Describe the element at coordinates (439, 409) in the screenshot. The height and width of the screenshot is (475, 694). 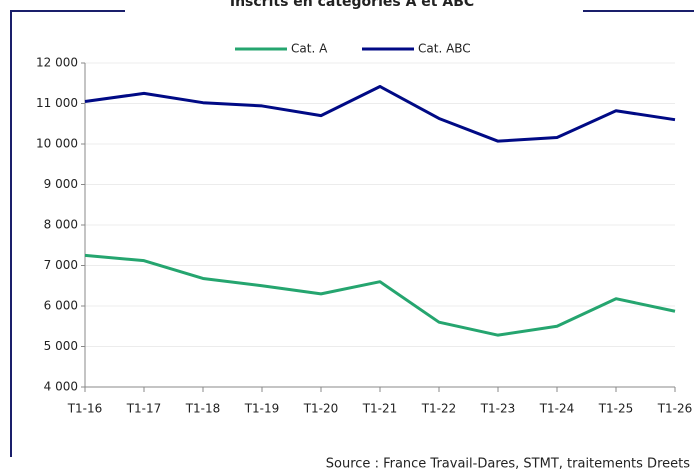
I see `x-tick-label: T1-22` at that location.